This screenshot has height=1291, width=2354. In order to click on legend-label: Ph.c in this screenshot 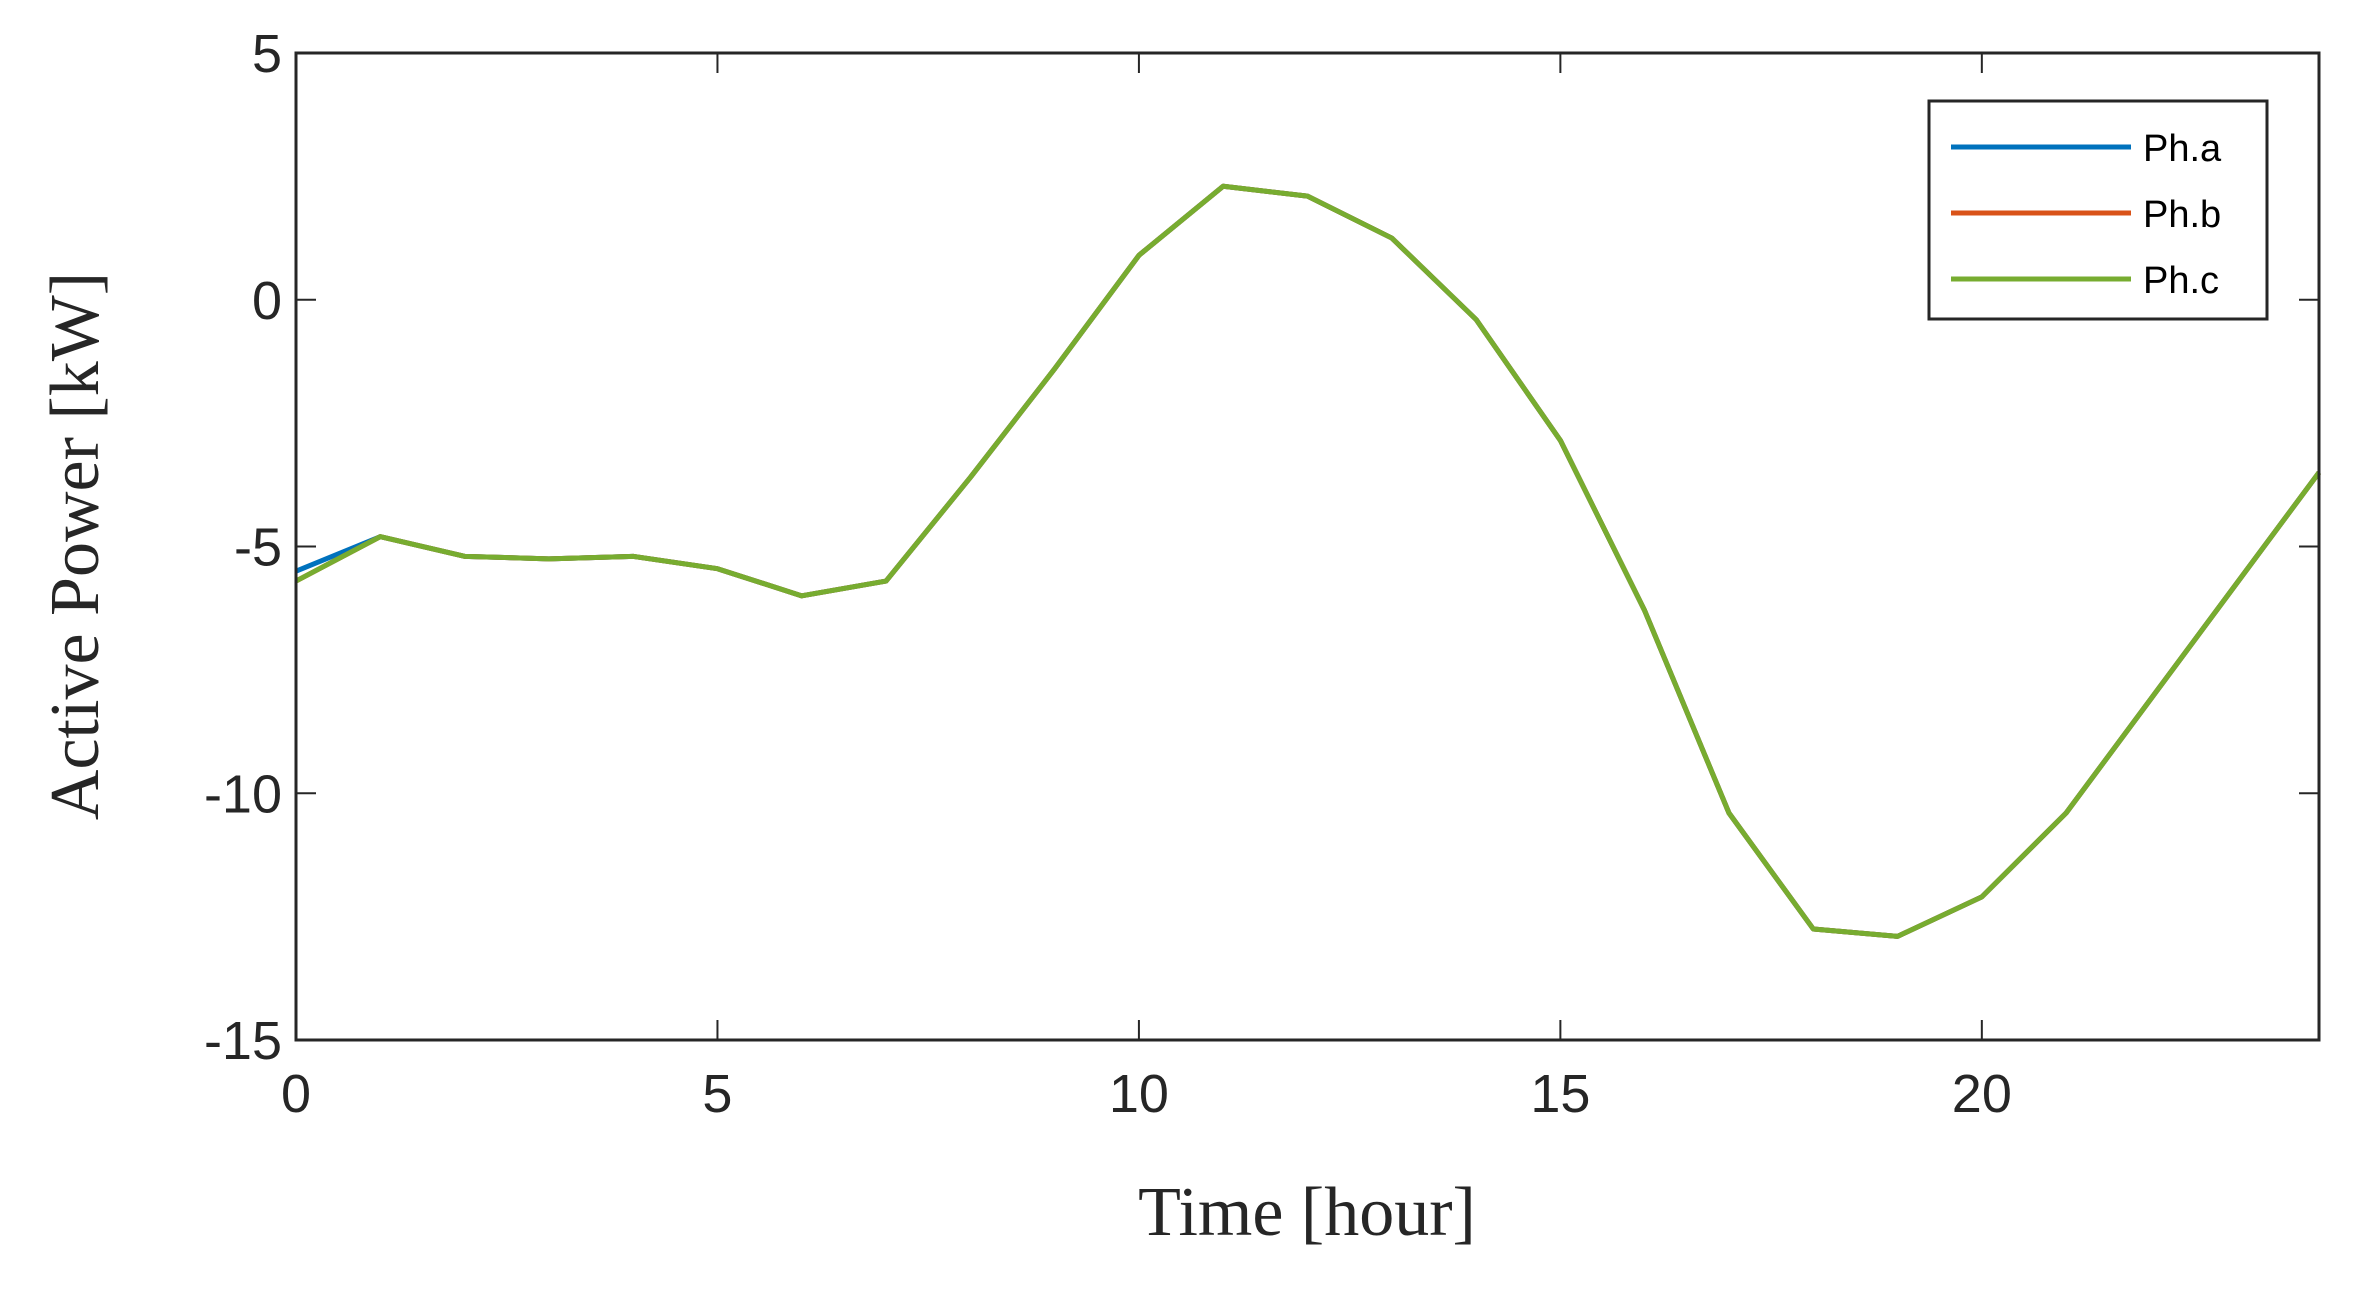, I will do `click(2181, 281)`.